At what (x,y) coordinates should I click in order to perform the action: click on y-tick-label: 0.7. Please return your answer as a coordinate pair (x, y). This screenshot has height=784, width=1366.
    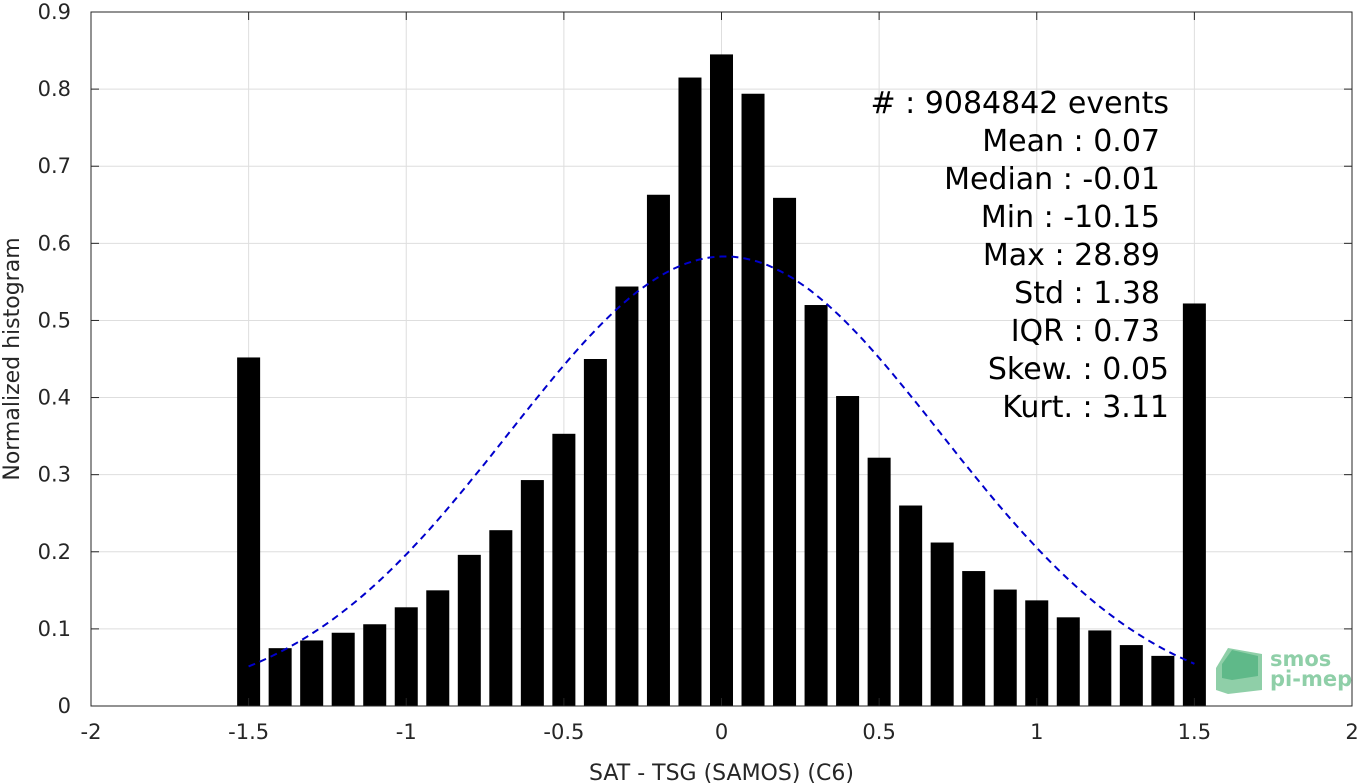
    Looking at the image, I should click on (54, 166).